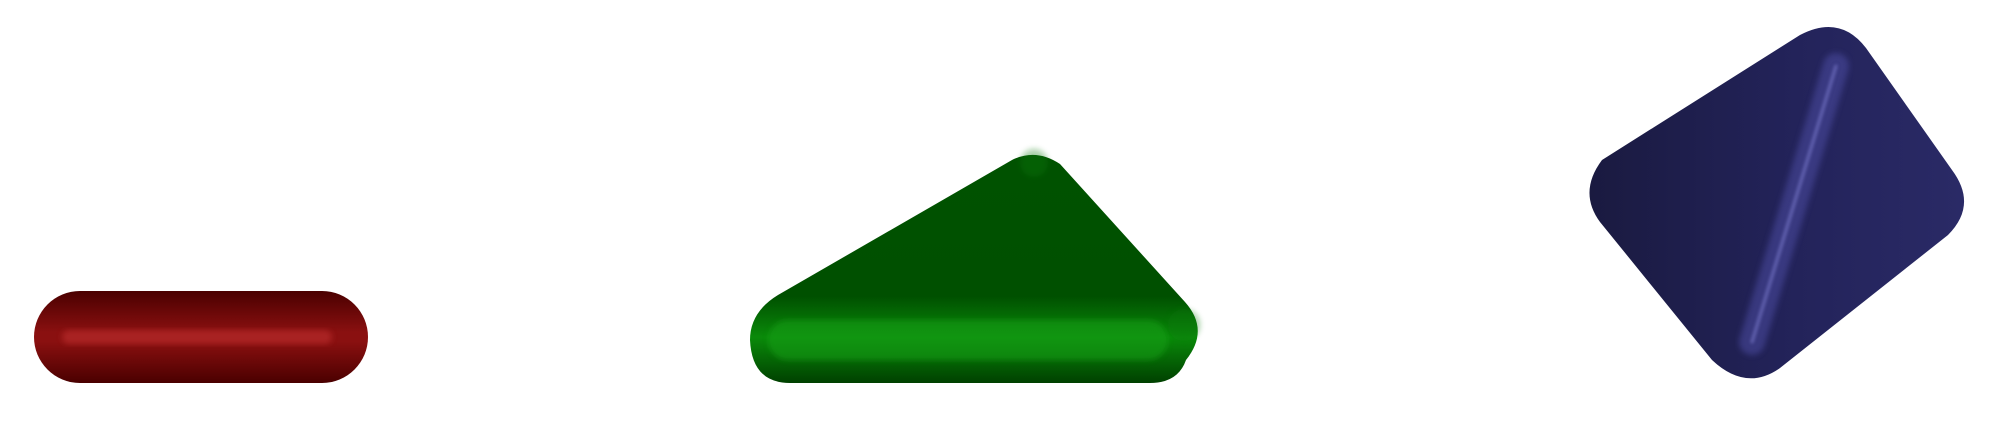 The height and width of the screenshot is (444, 1991). Describe the element at coordinates (975, 266) in the screenshot. I see `green-triangle-shape` at that location.